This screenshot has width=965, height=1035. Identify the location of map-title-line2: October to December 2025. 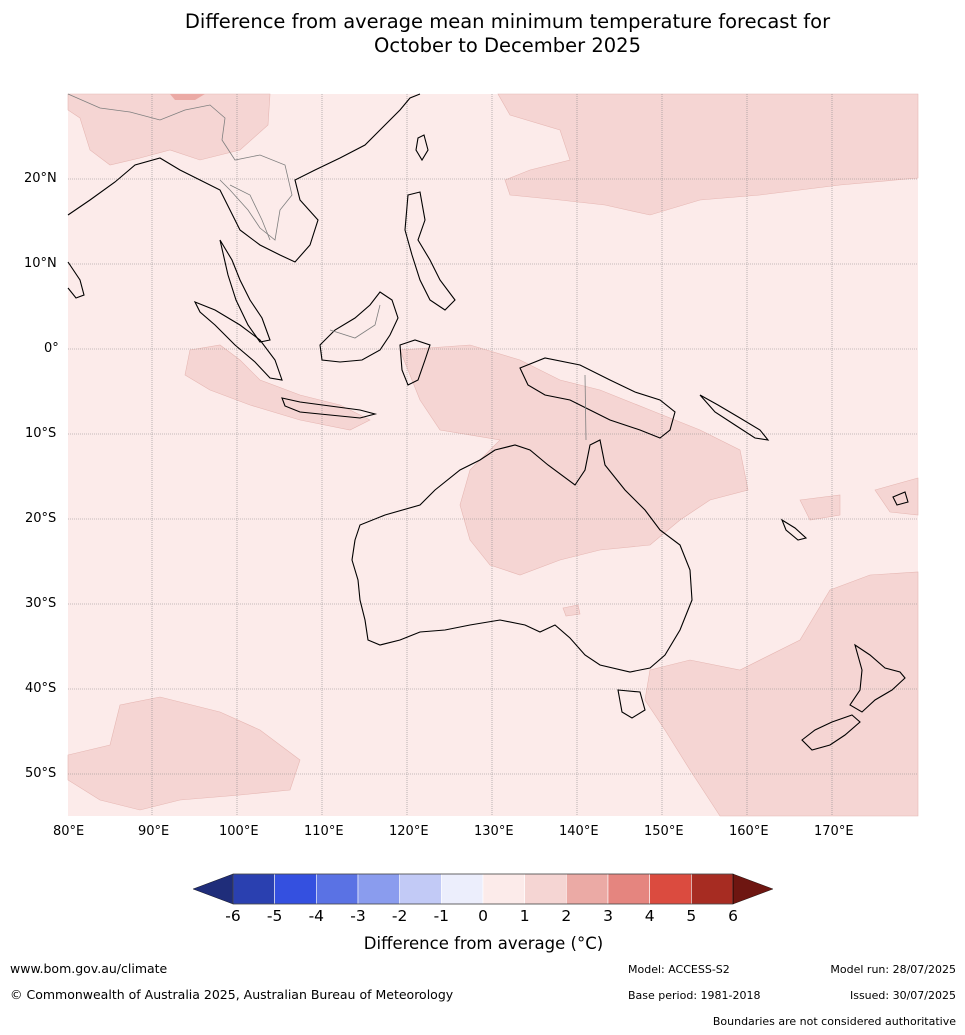
(507, 45).